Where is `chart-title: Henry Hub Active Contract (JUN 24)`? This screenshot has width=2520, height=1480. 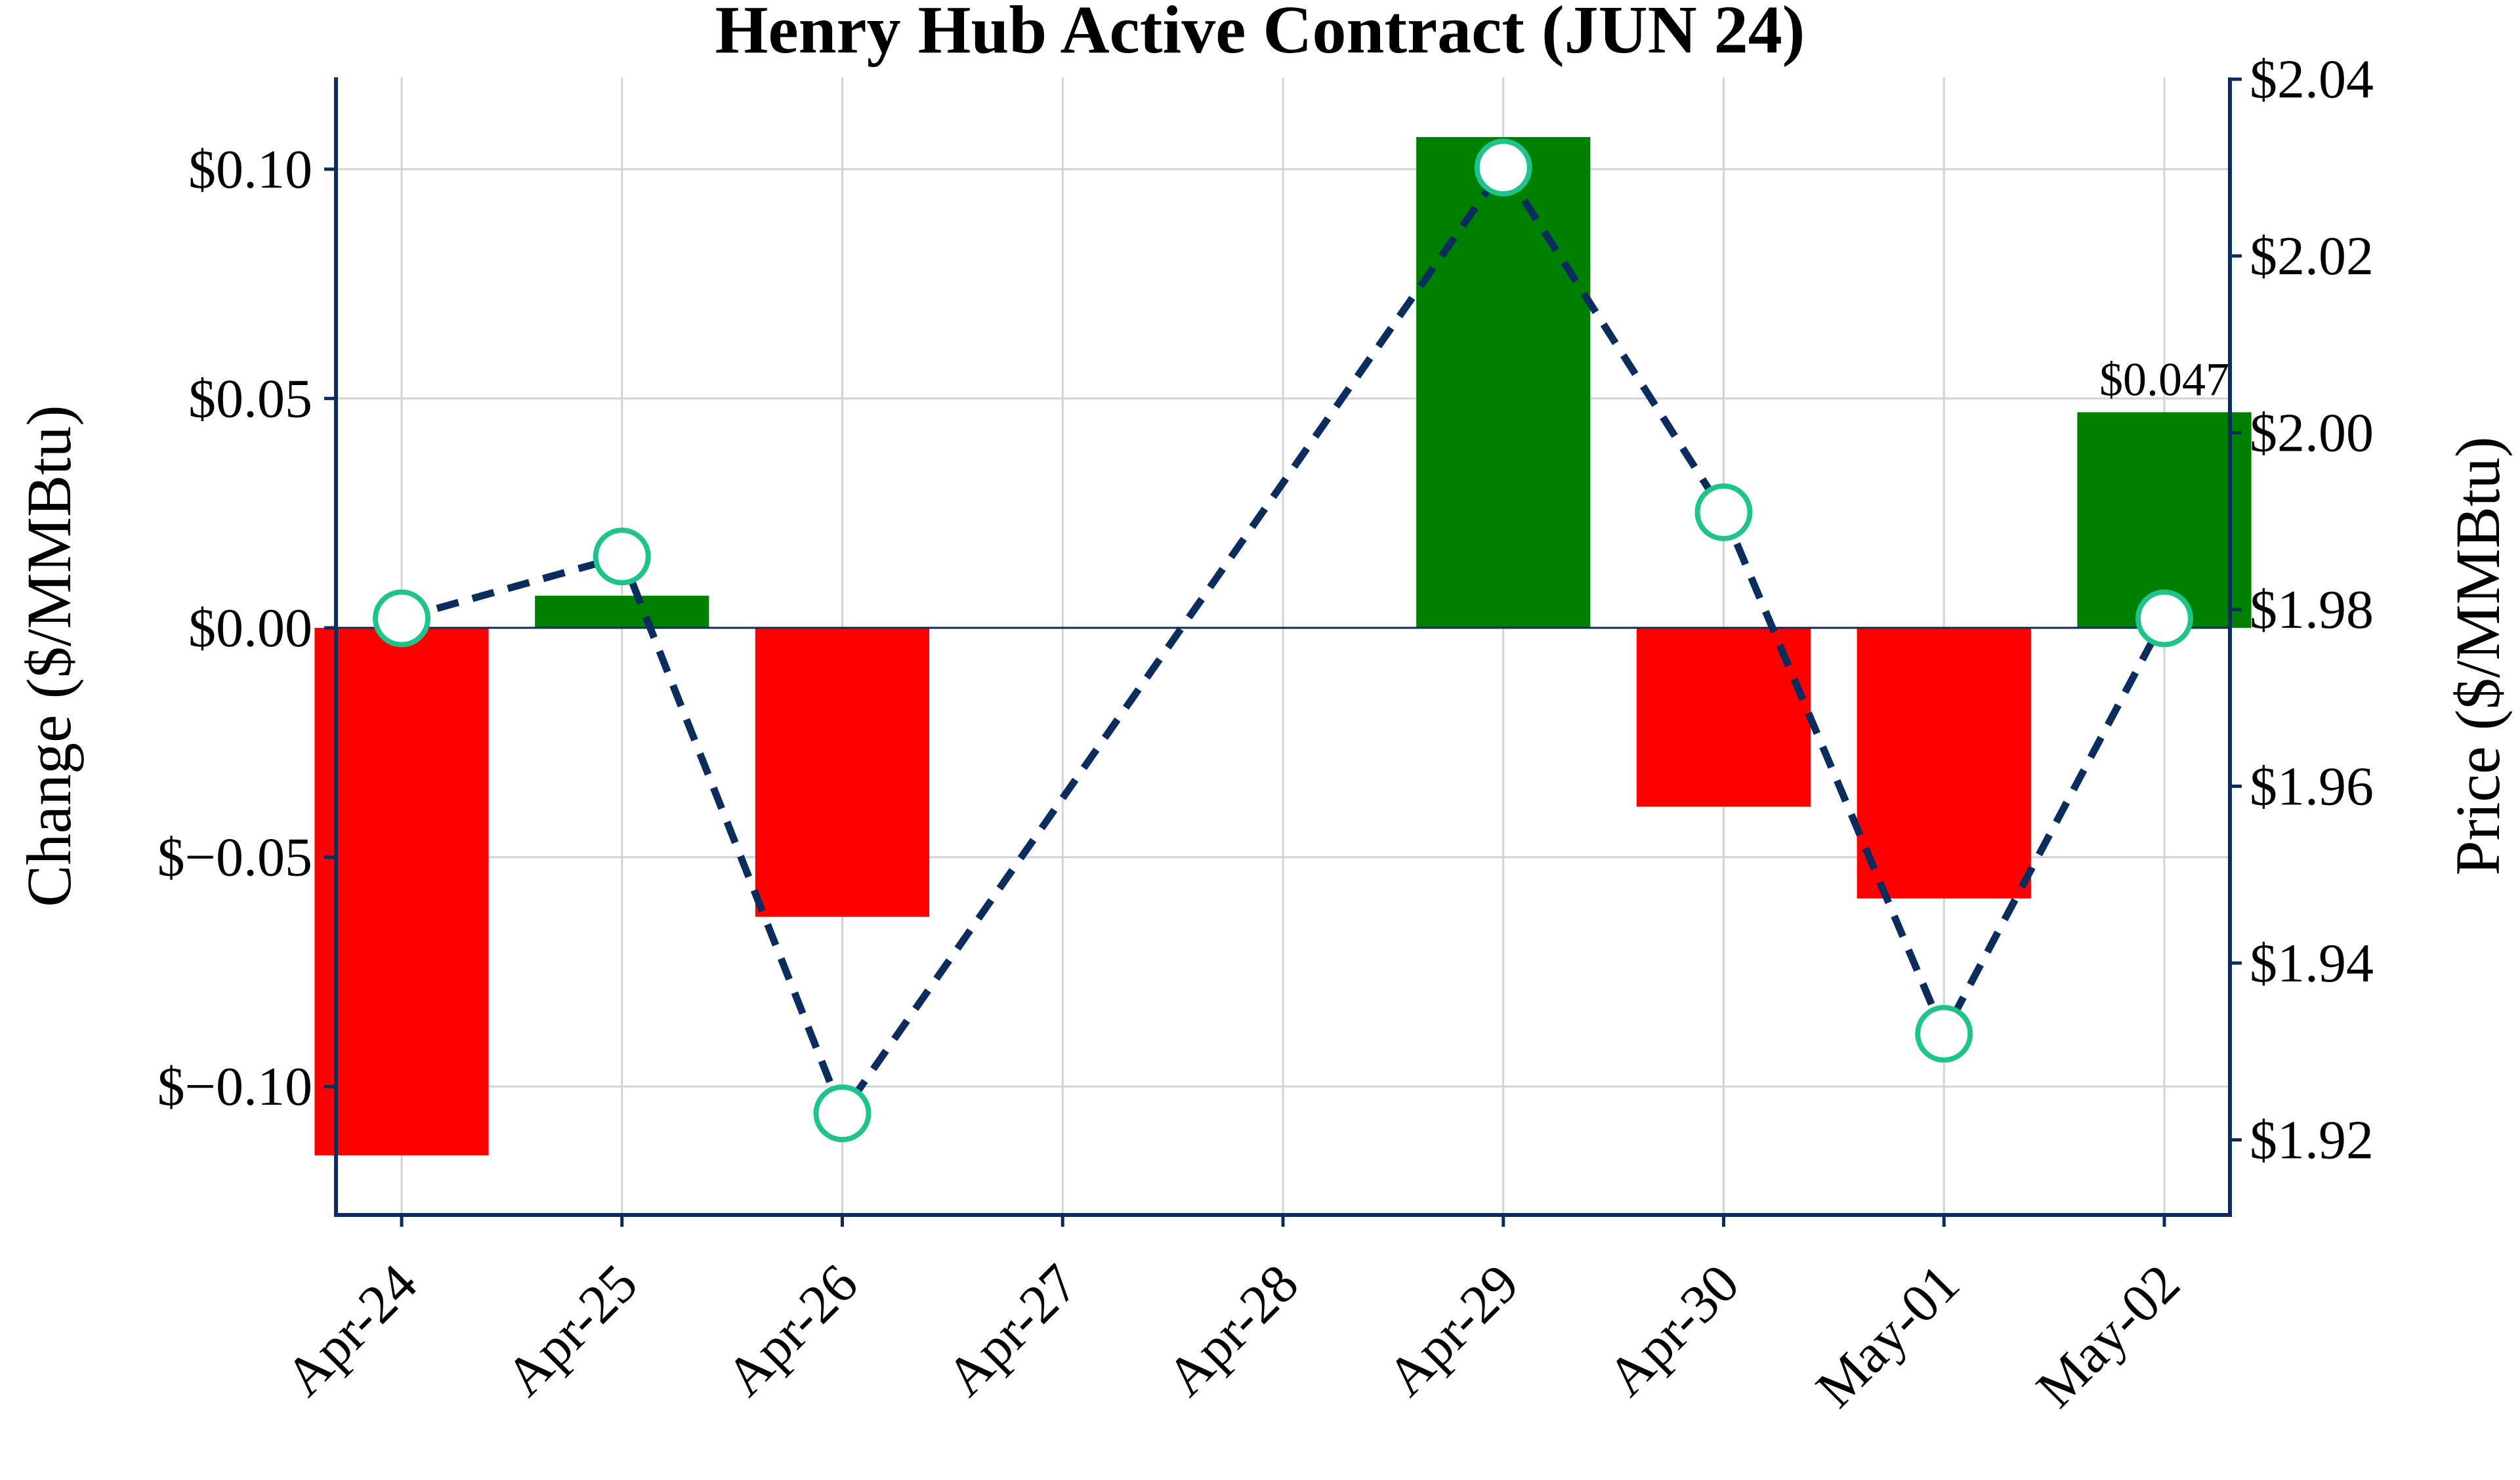 chart-title: Henry Hub Active Contract (JUN 24) is located at coordinates (1260, 34).